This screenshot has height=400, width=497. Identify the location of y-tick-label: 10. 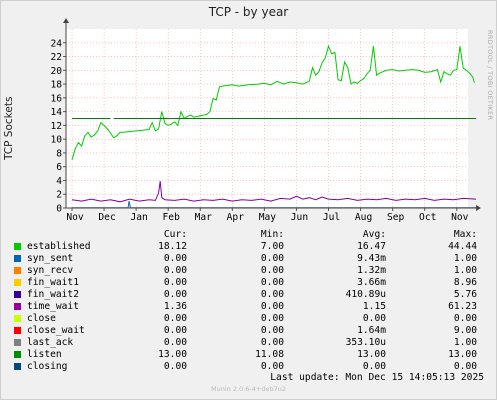
(56, 140).